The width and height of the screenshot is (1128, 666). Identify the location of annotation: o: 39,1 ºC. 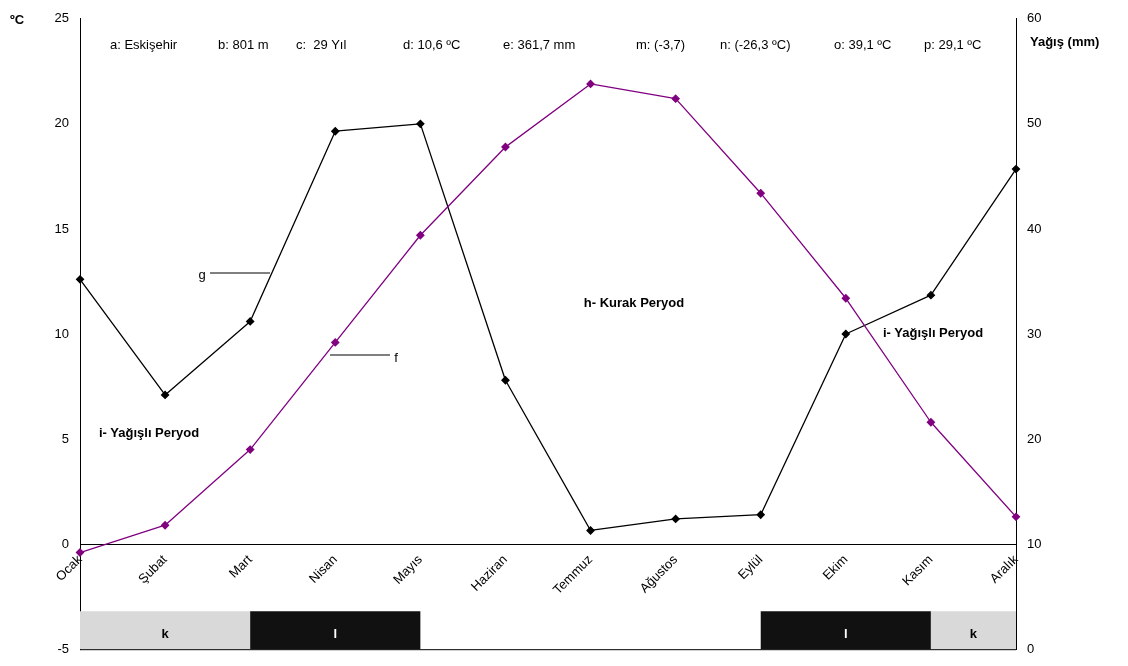
(863, 44).